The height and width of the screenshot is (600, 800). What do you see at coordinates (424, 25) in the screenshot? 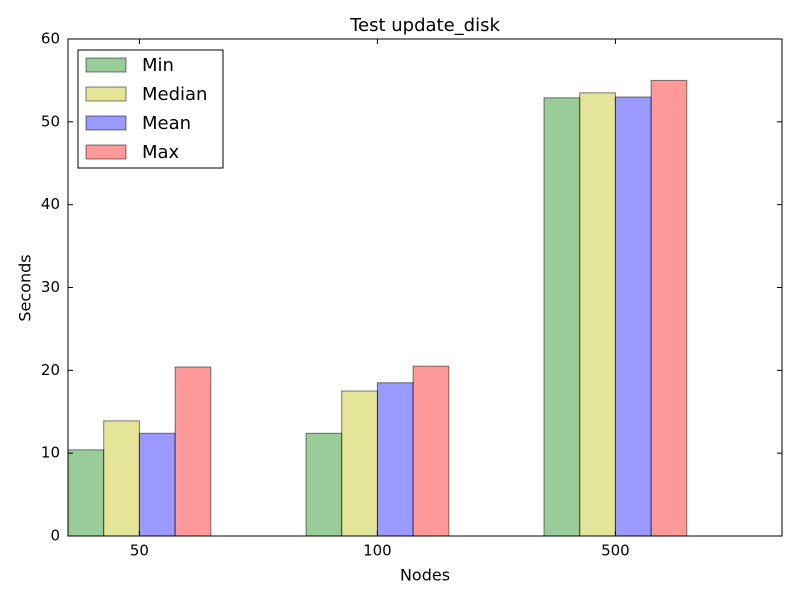
I see `chart-title: Test update_disk` at bounding box center [424, 25].